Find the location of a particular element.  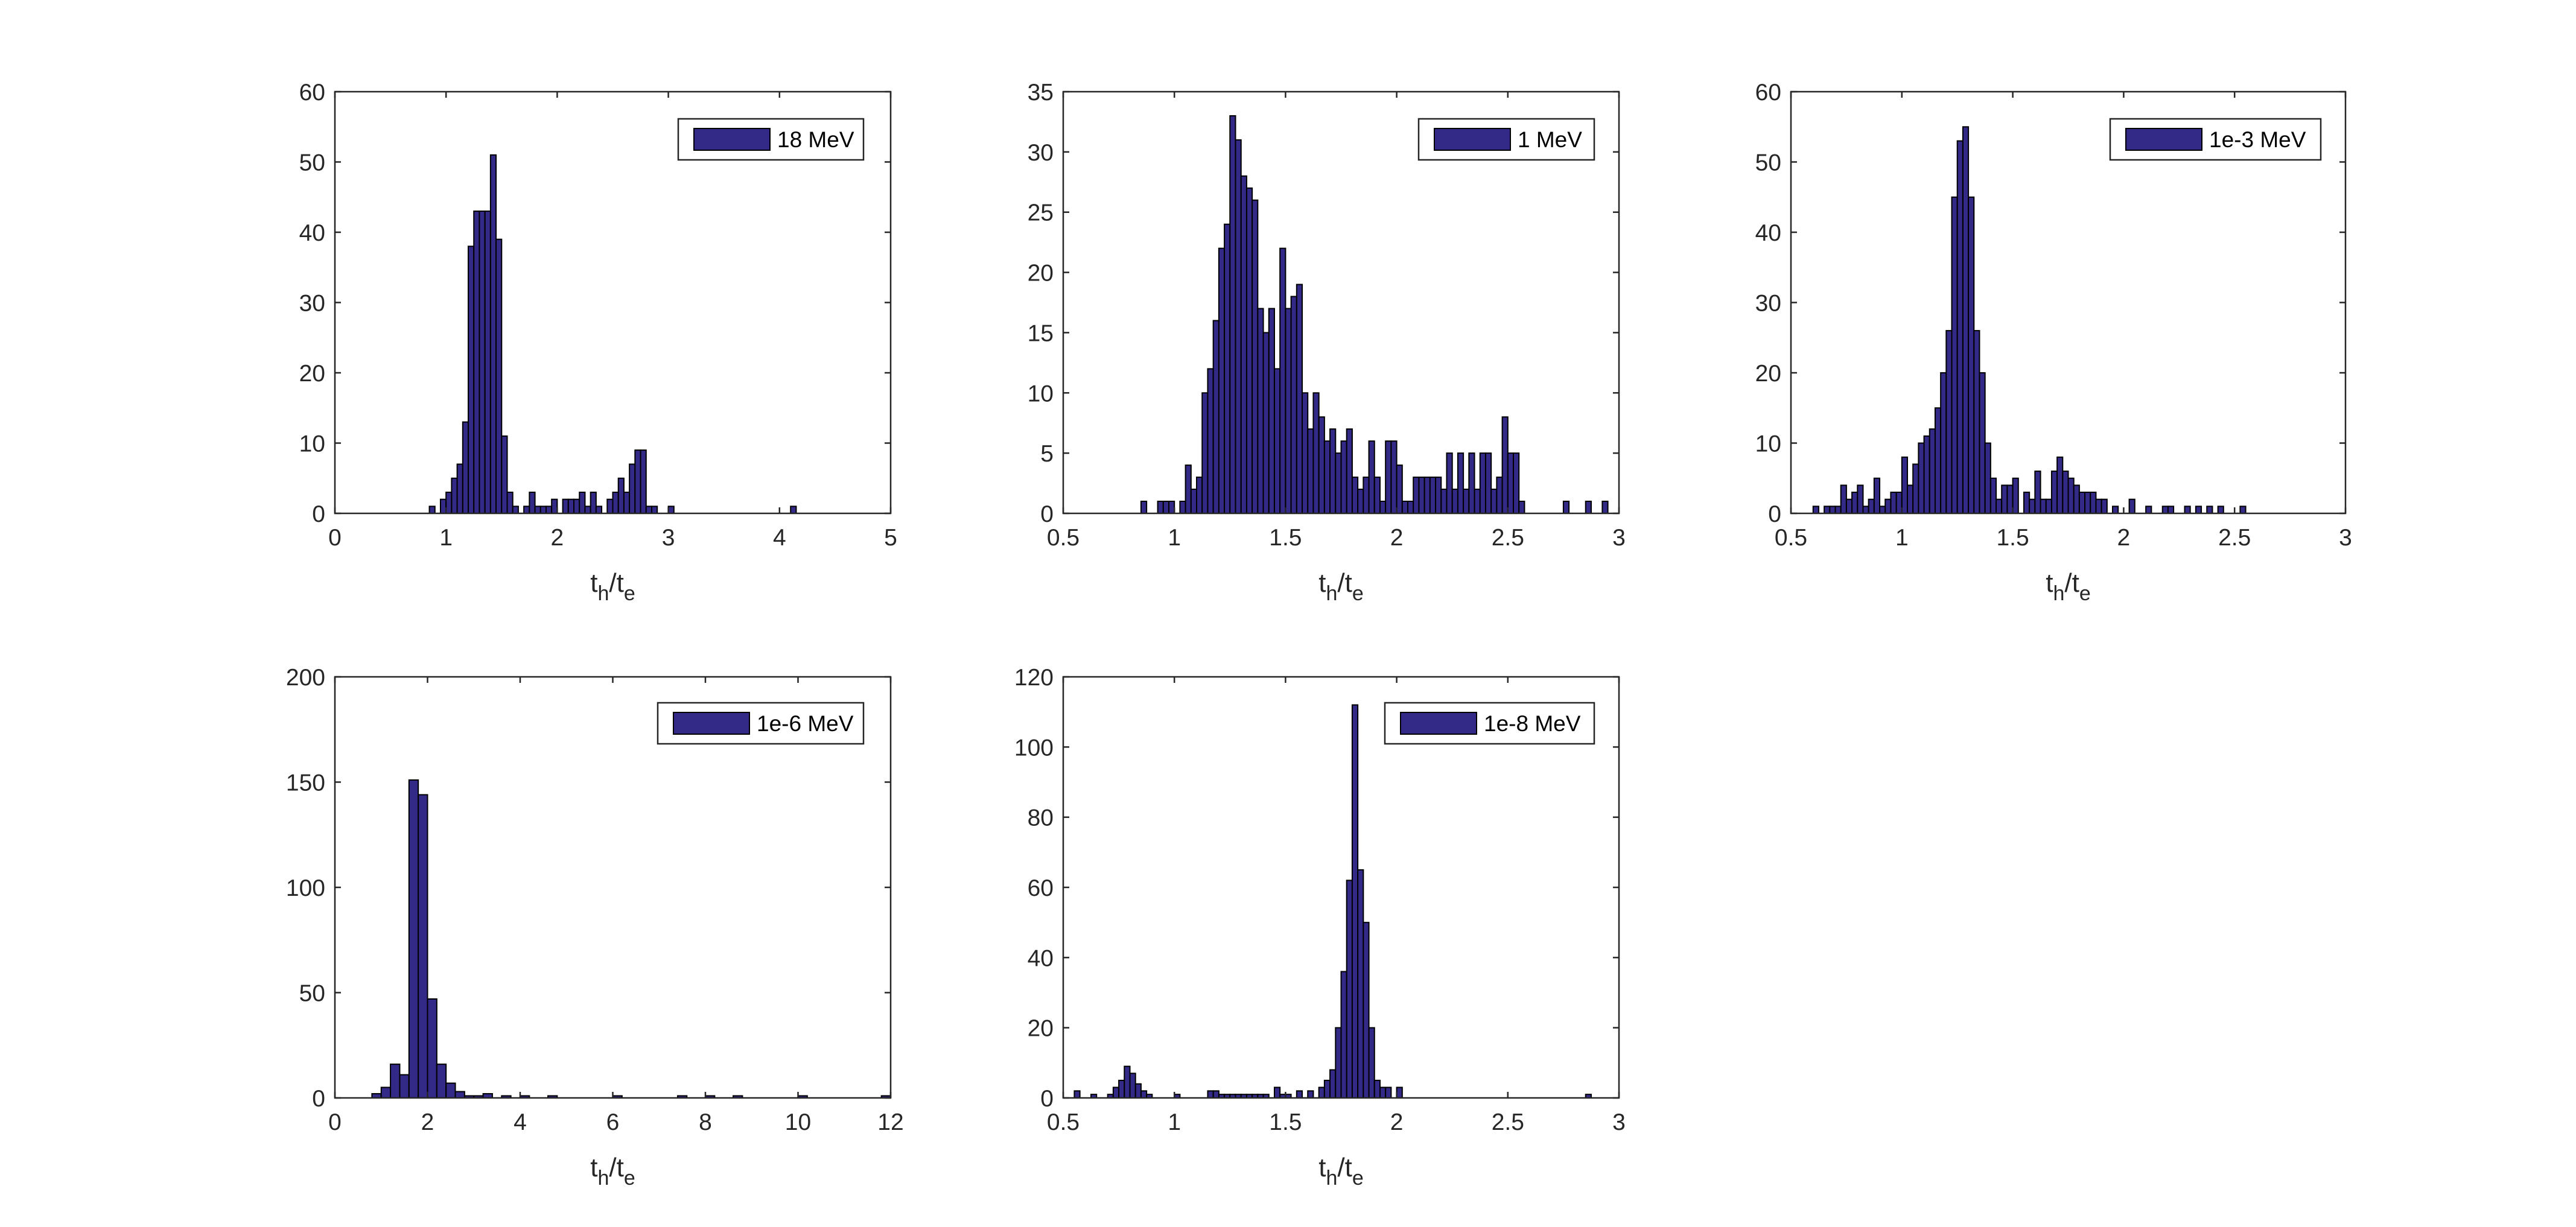

y-tick-label: 80 is located at coordinates (1041, 818).